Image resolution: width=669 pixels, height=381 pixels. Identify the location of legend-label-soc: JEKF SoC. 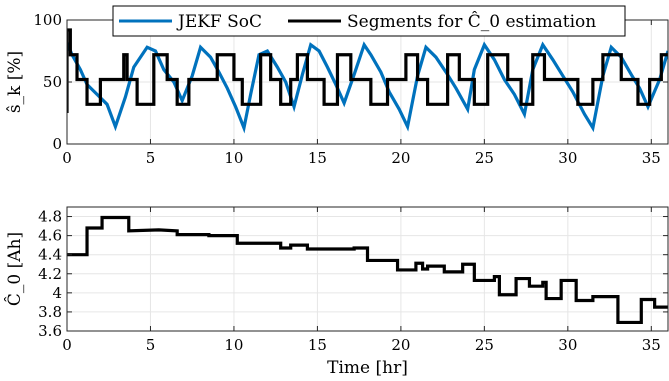
(219, 22).